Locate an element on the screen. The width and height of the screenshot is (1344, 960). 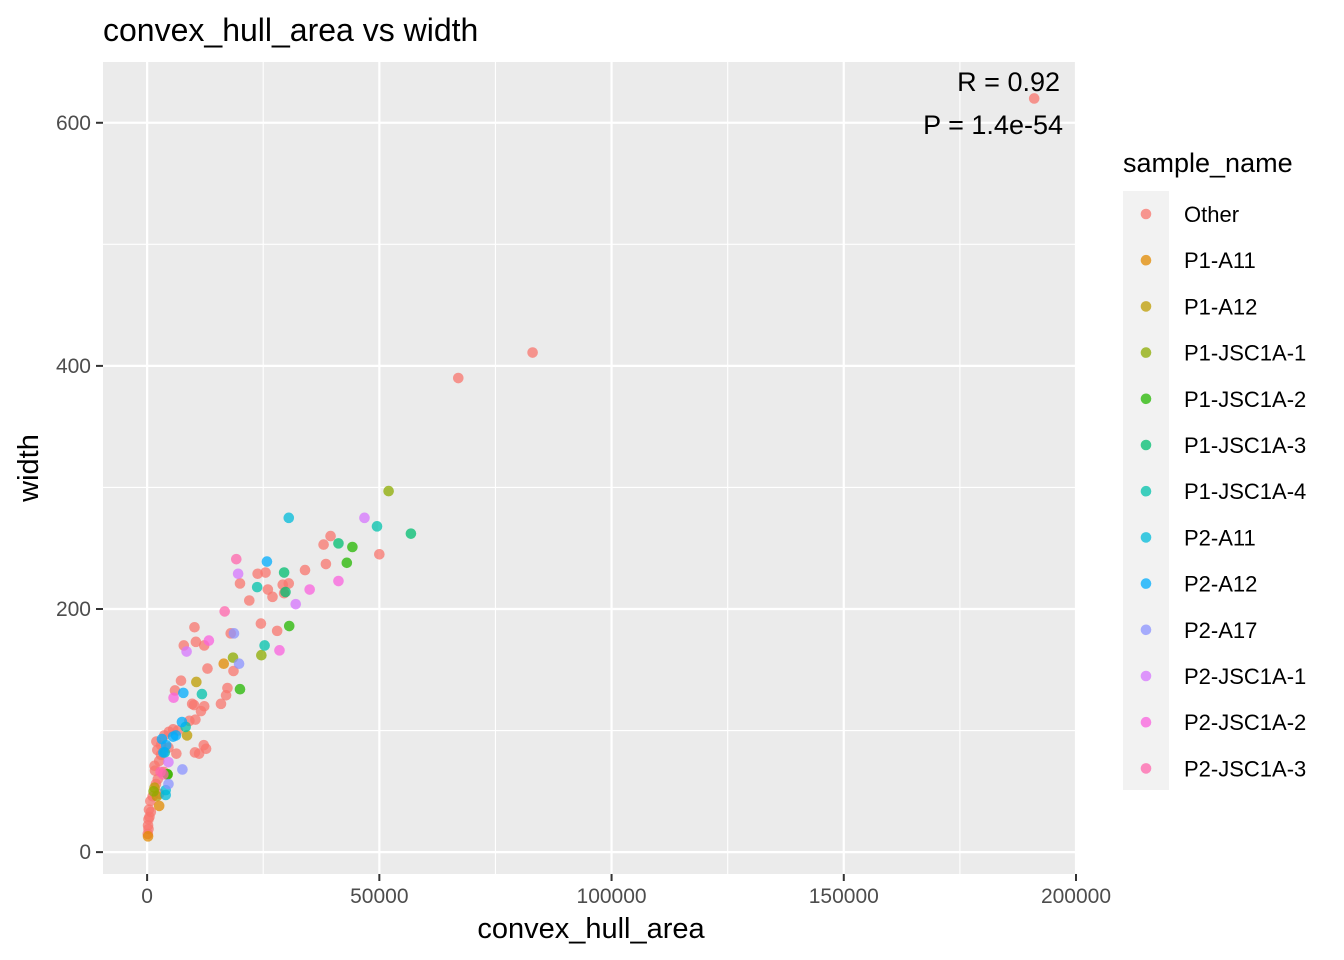
x-tick-label: 200000 is located at coordinates (1076, 896).